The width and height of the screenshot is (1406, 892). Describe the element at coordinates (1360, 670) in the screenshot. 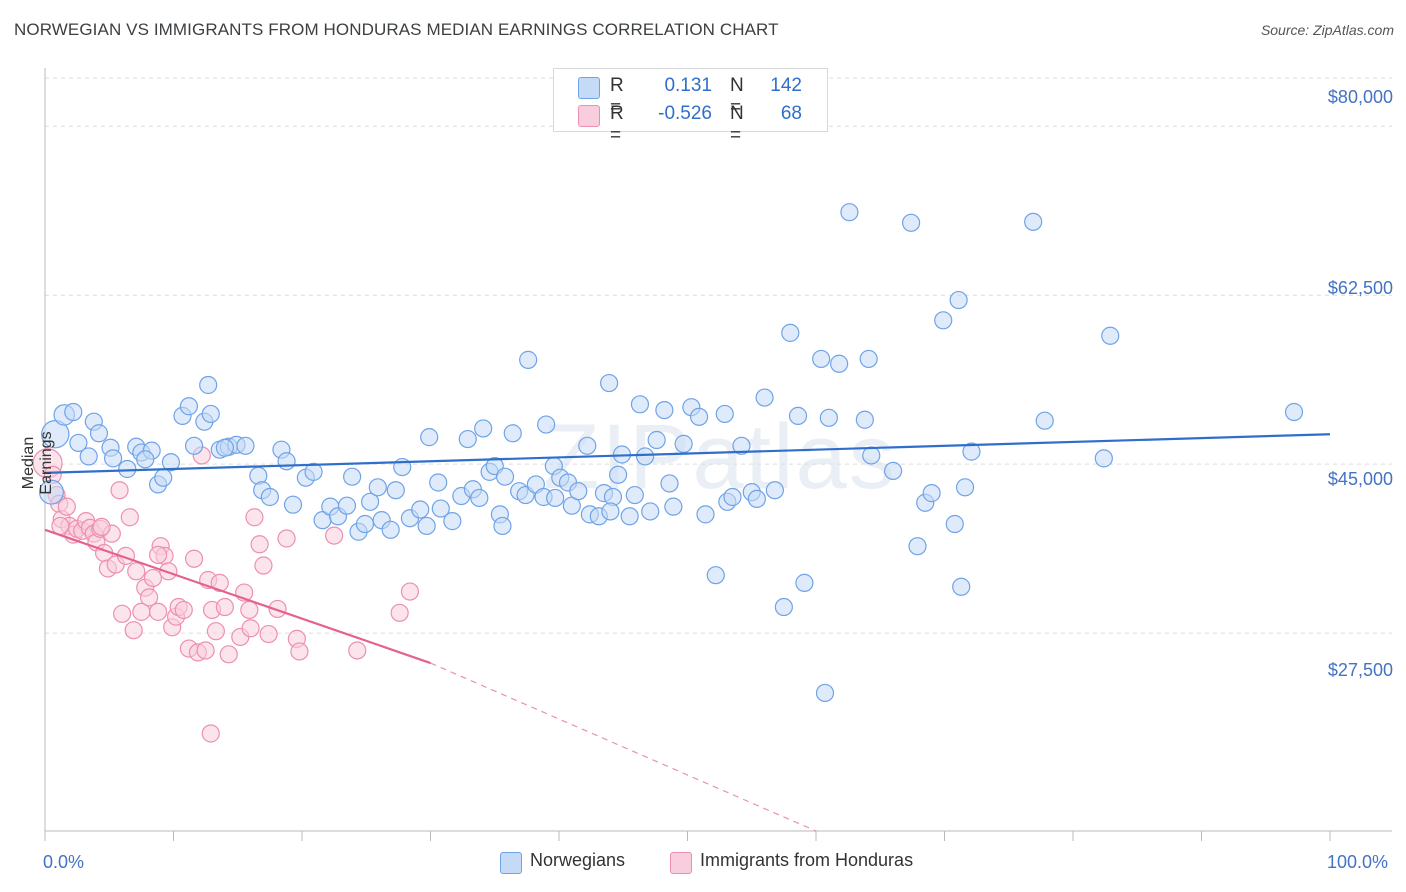

I see `y-tick-label-27500: $27,500` at that location.